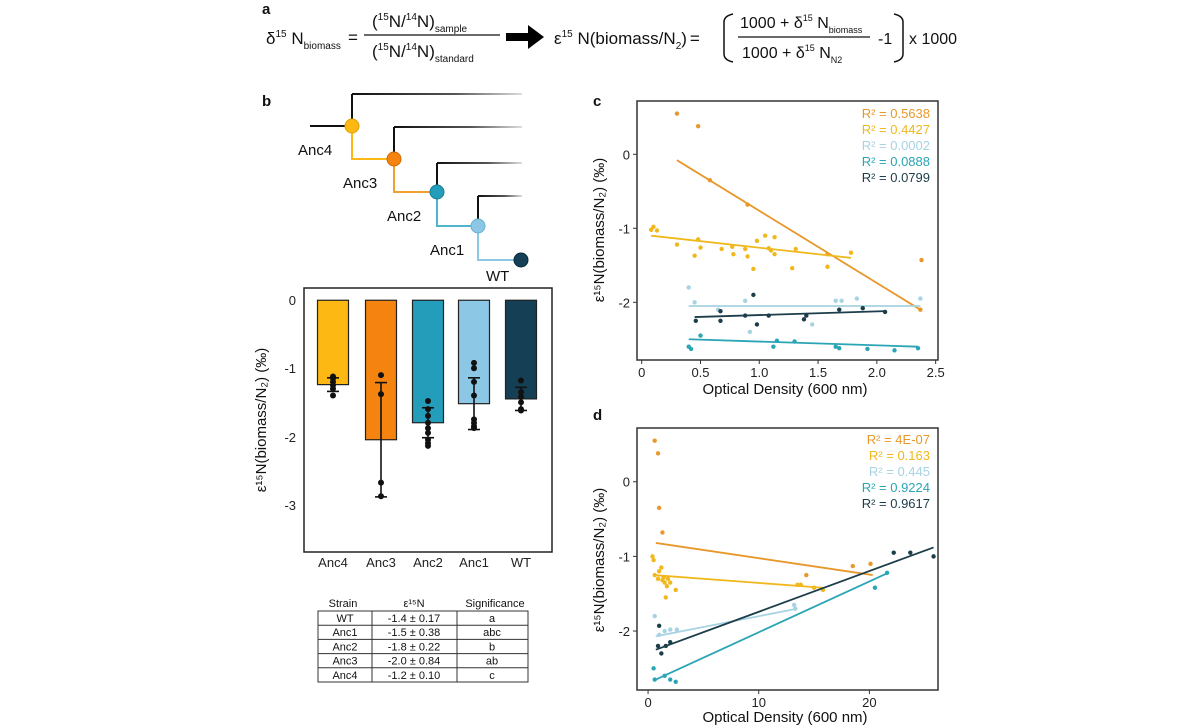  I want to click on formula-rhs-numerator: 1000 + δ15 Nbiomass, so click(801, 24).